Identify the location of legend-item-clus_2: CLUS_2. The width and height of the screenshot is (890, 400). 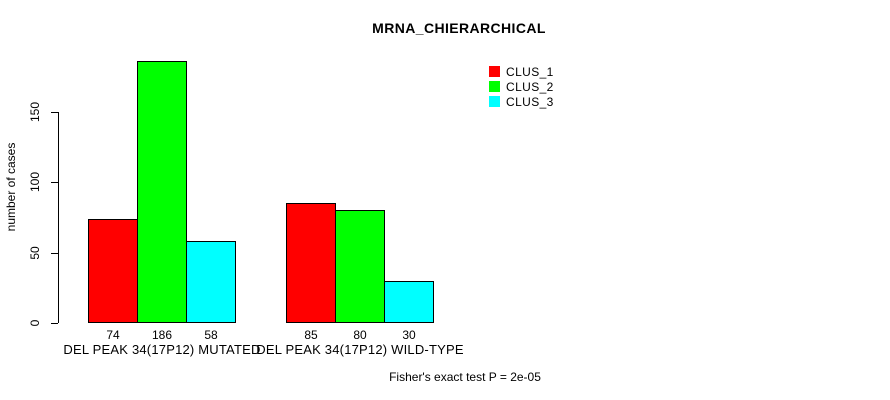
(521, 86).